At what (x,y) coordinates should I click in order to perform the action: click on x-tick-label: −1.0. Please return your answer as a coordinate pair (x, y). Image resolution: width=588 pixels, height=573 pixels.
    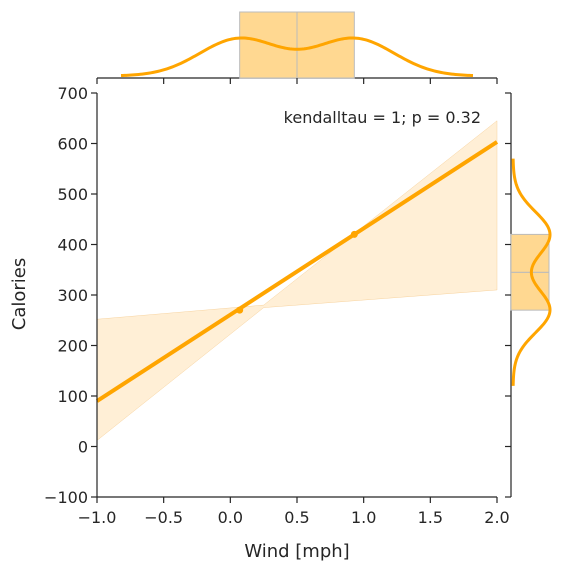
    Looking at the image, I should click on (97, 517).